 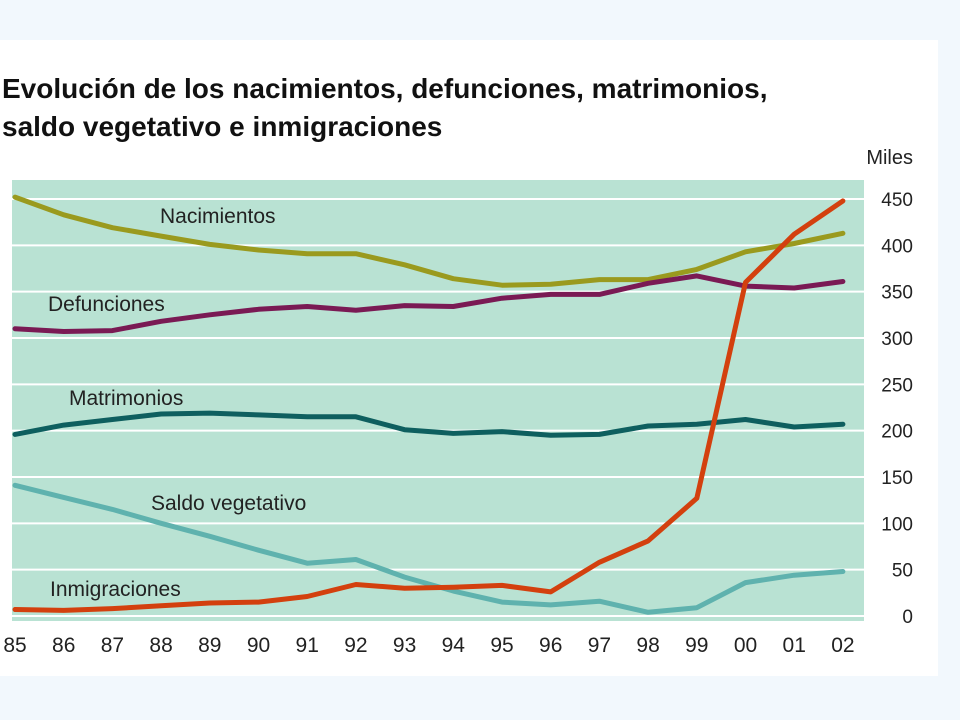 I want to click on x-tick-label: 90, so click(x=258, y=645).